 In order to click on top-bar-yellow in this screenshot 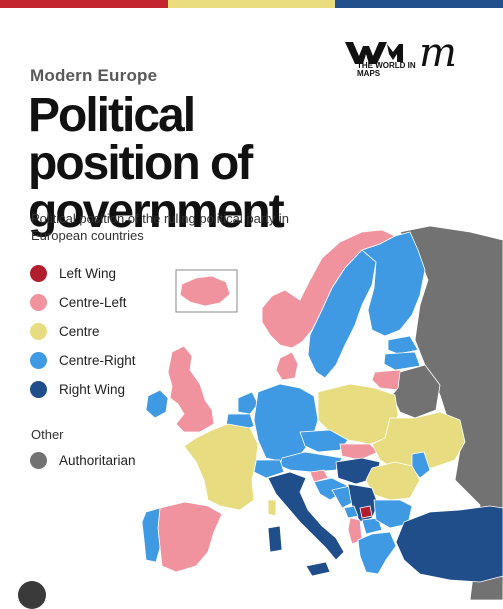, I will do `click(251, 4)`.